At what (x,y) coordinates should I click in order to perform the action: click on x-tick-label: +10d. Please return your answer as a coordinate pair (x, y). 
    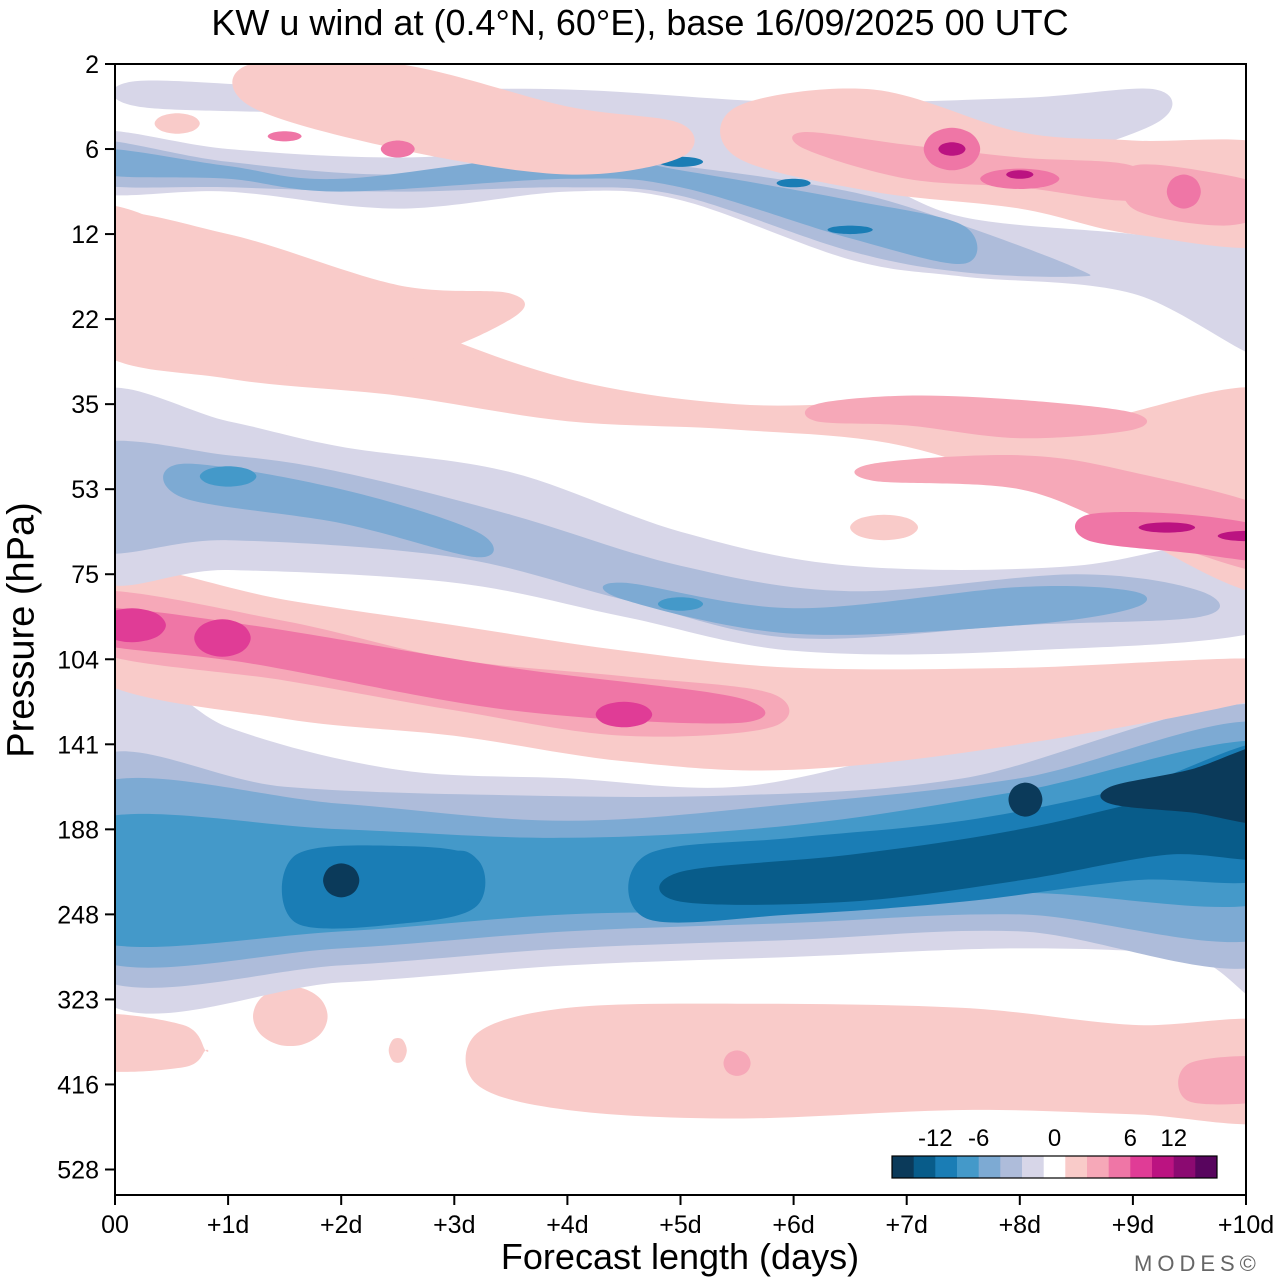
    Looking at the image, I should click on (1246, 1225).